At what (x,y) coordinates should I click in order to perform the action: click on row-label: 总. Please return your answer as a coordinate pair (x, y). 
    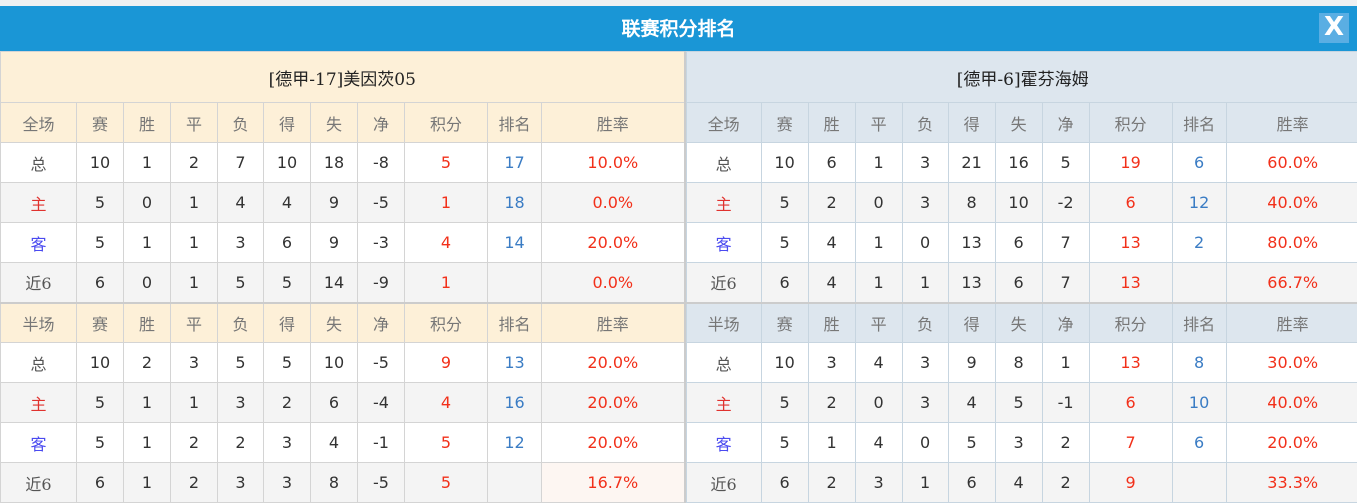
    Looking at the image, I should click on (38, 162).